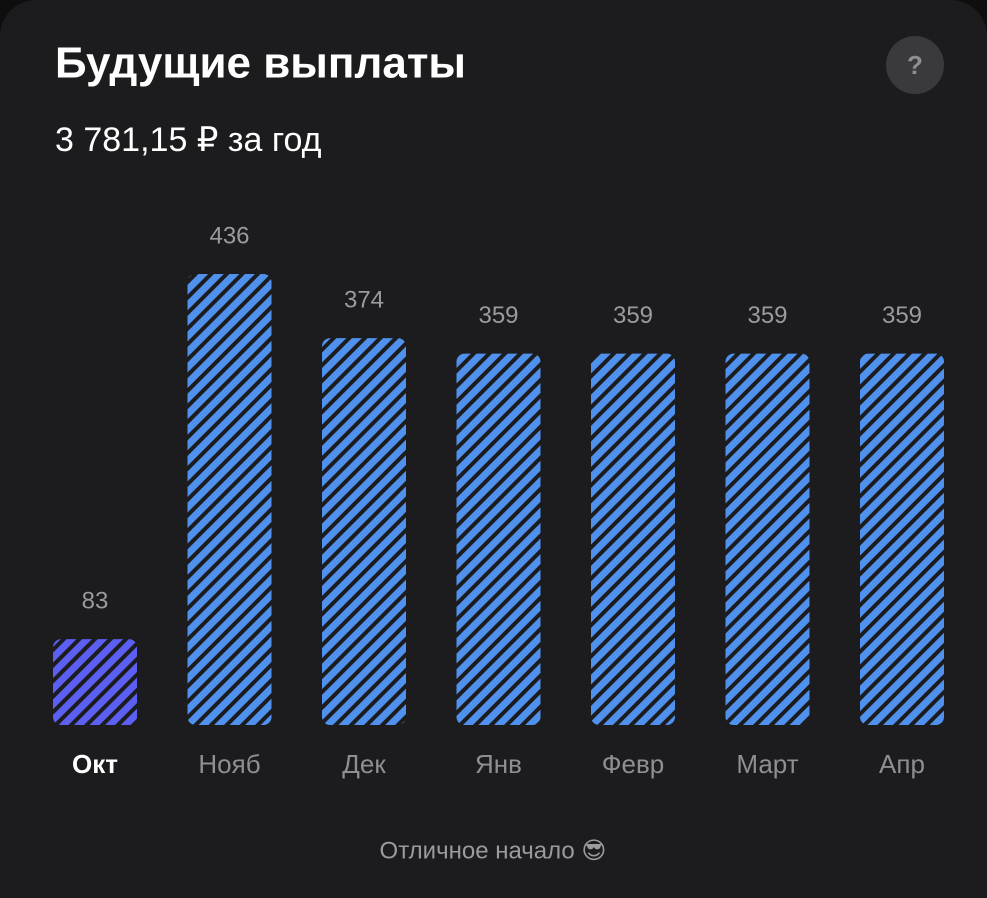  What do you see at coordinates (364, 764) in the screenshot?
I see `x-tick-label: Дек` at bounding box center [364, 764].